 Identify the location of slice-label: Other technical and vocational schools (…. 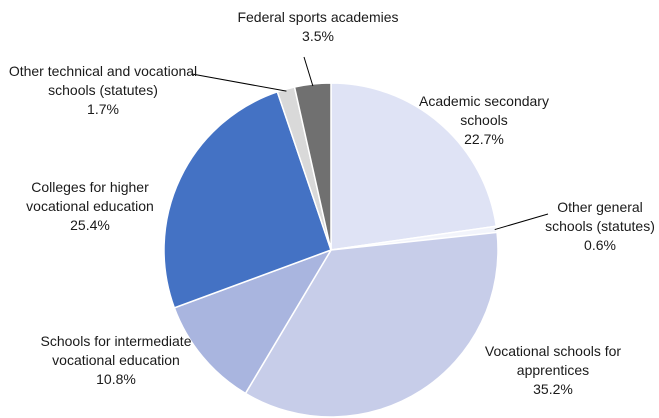
(103, 90).